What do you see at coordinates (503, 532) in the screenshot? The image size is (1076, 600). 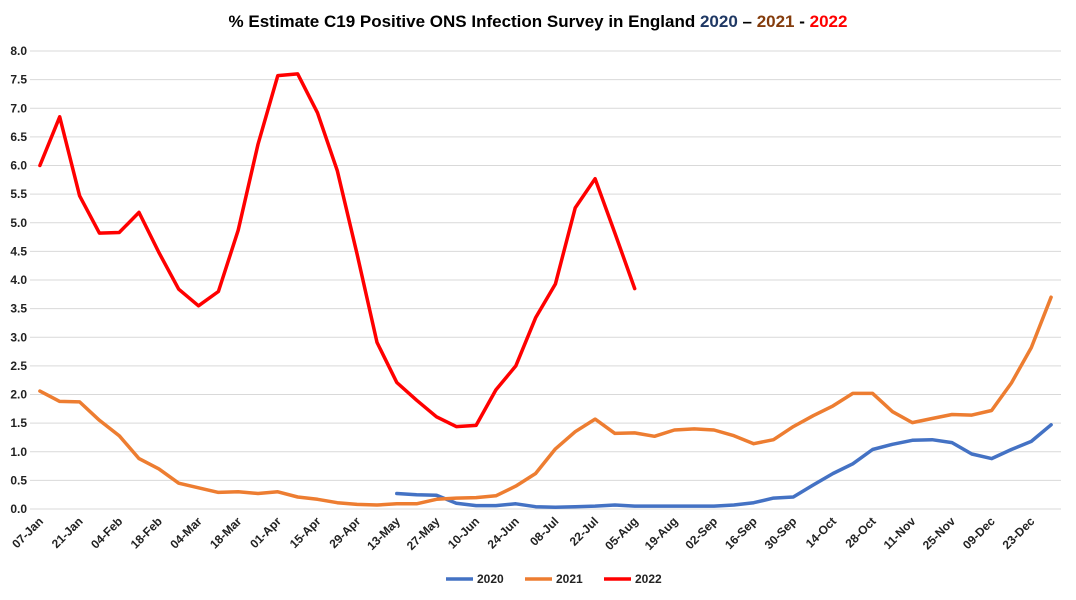 I see `x-tick-label: 24-Jun` at bounding box center [503, 532].